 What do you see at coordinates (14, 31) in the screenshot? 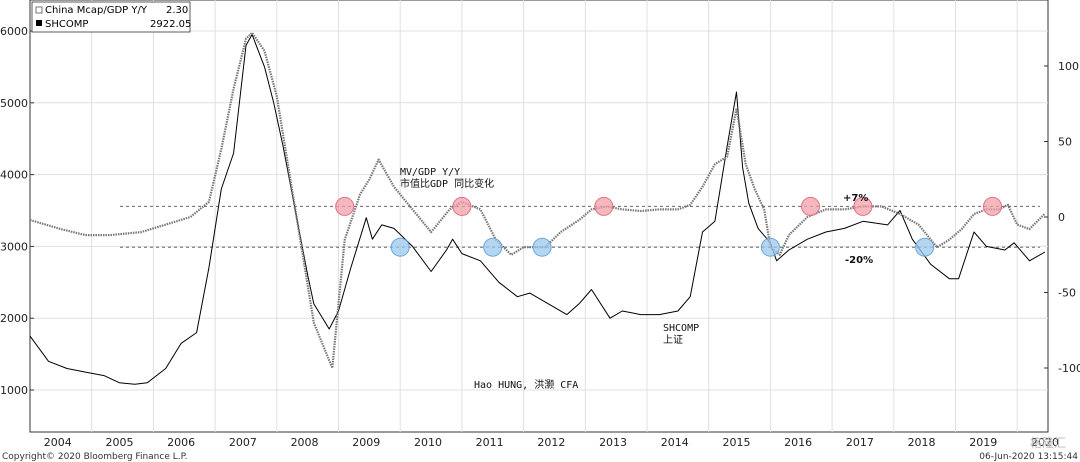
I see `y-left-tick-label: 6000` at bounding box center [14, 31].